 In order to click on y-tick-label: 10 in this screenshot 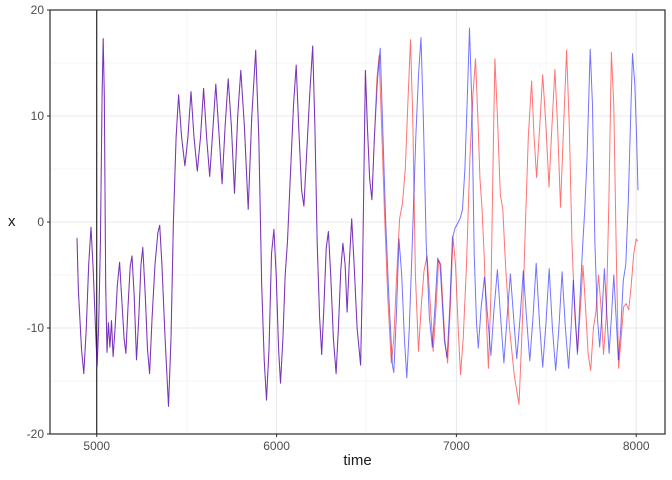, I will do `click(38, 116)`.